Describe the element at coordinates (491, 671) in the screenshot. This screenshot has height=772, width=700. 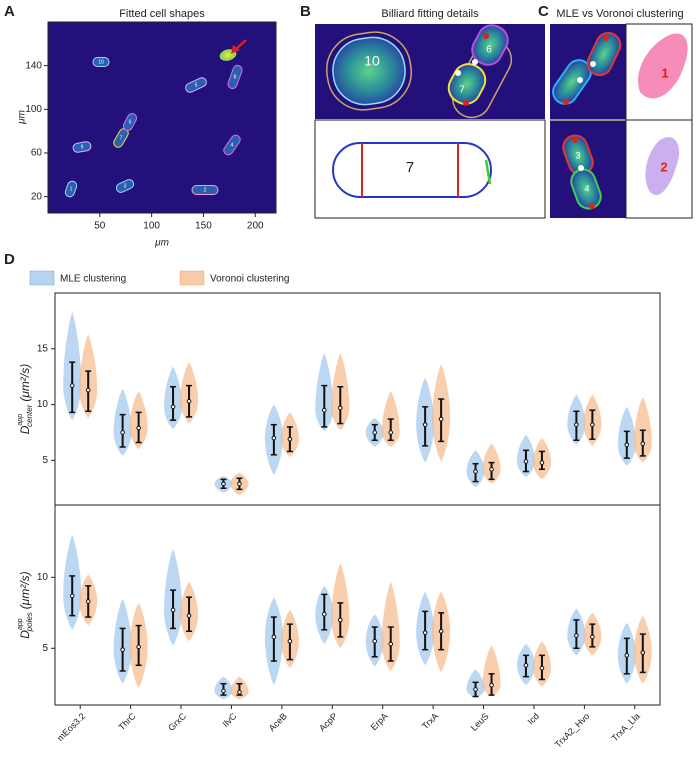
I see `violin` at that location.